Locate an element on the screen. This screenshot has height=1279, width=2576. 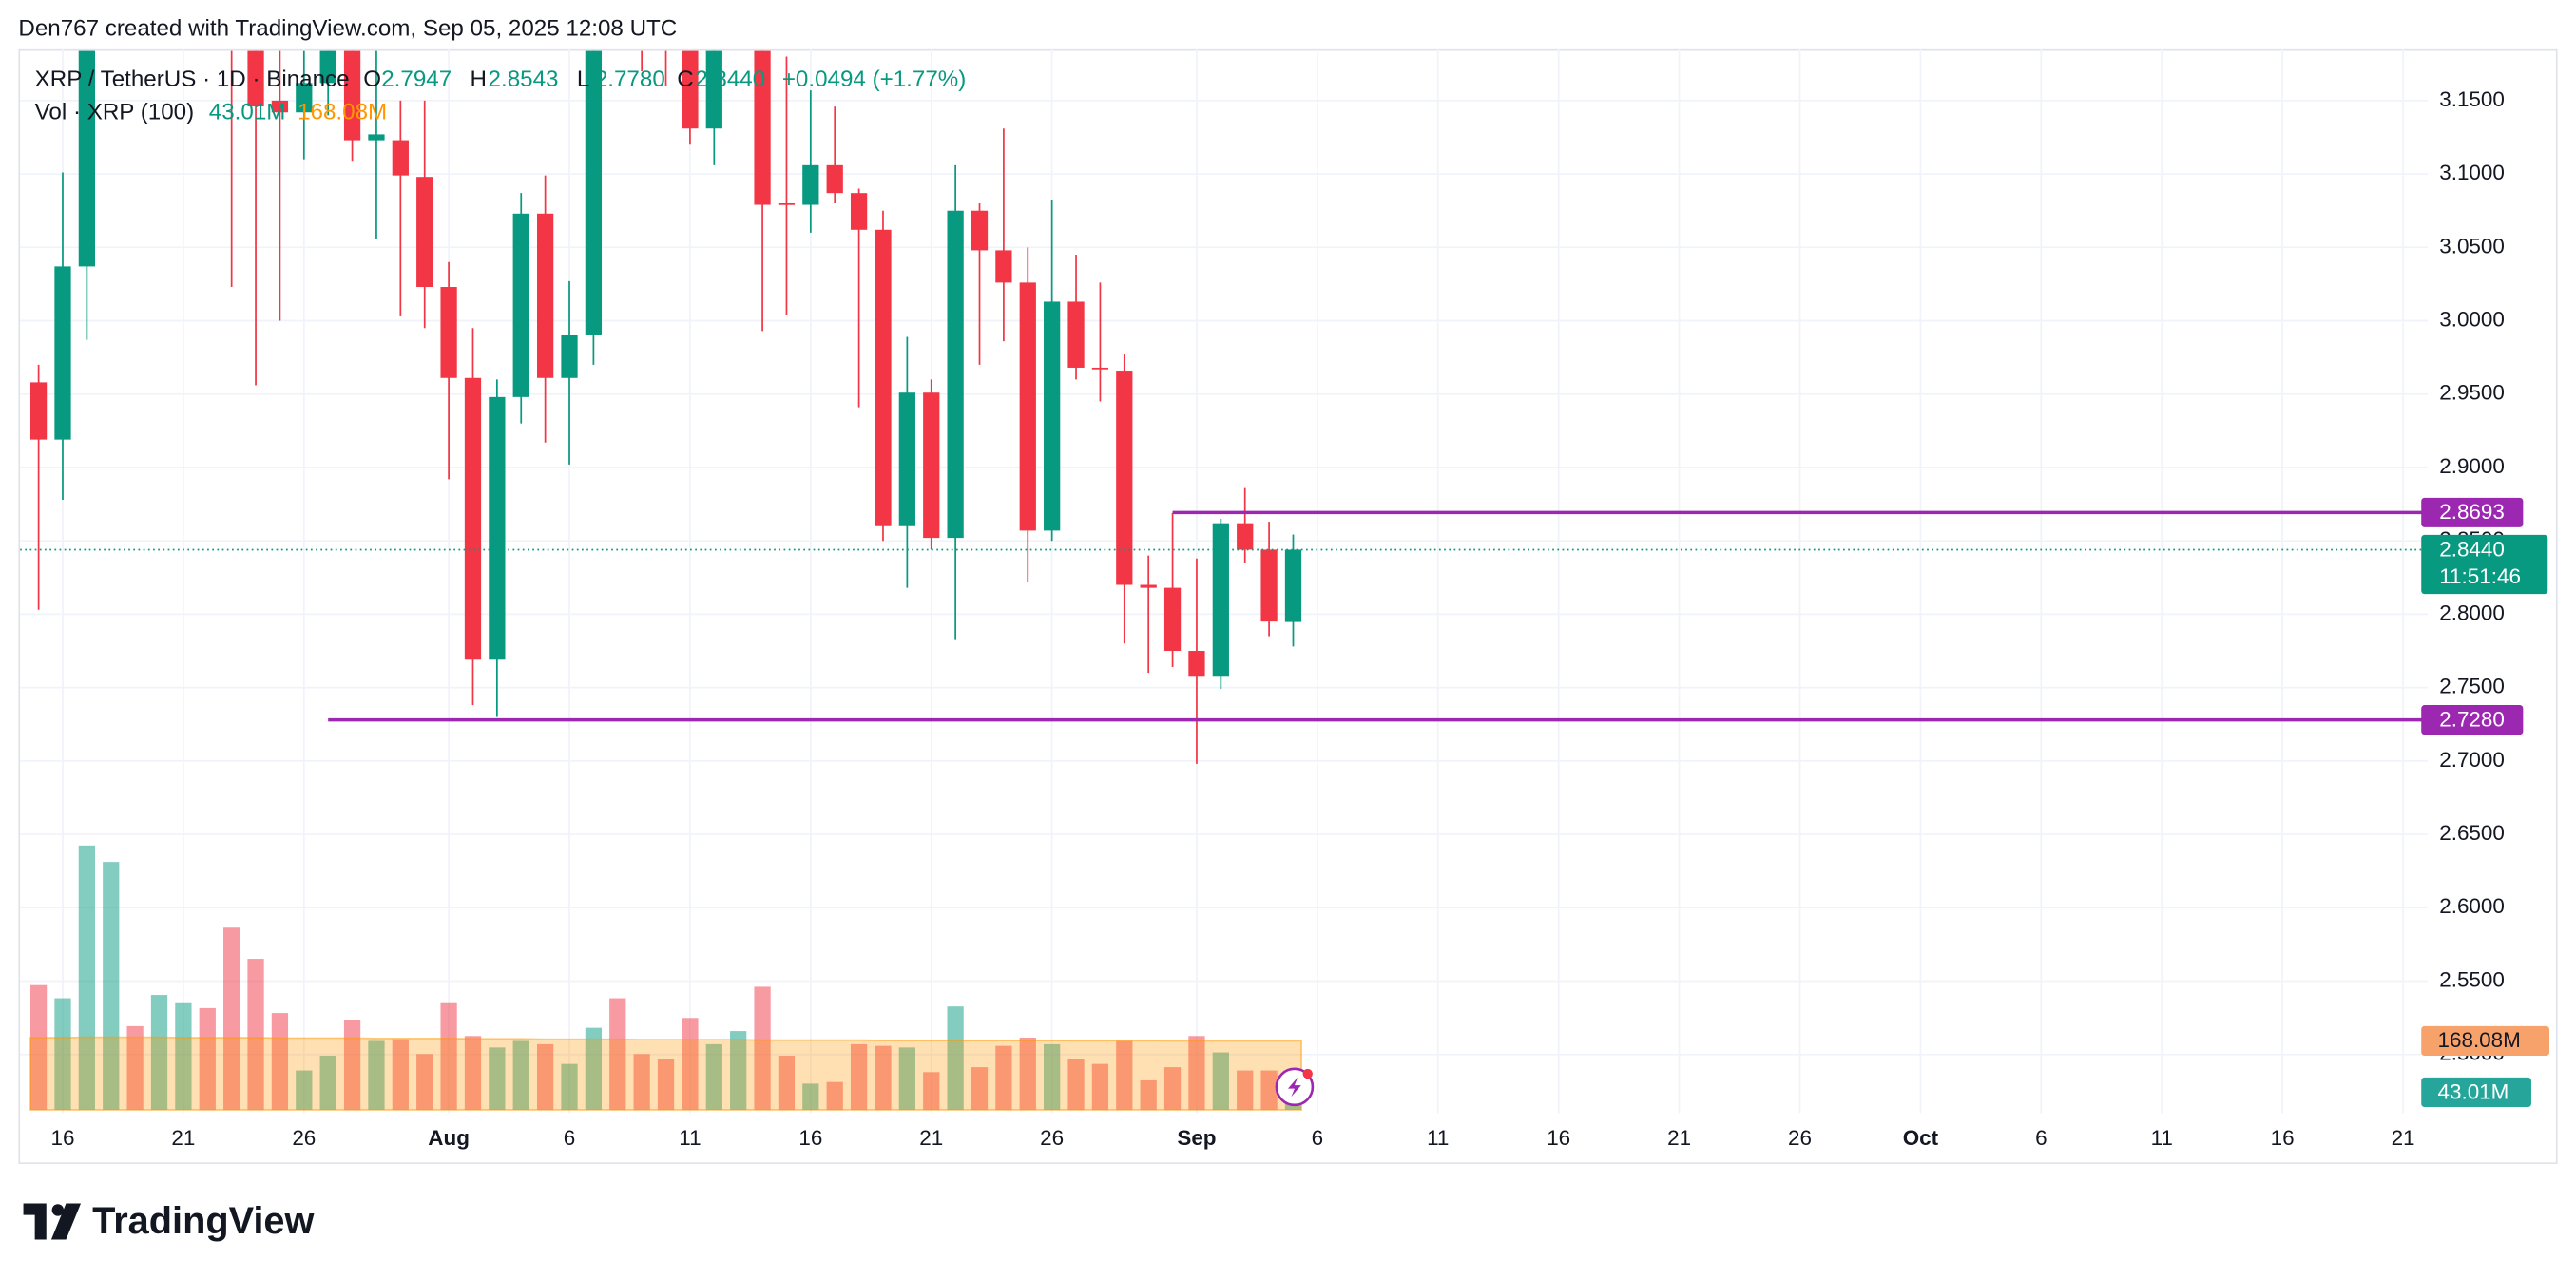
y-tick-label: 3.1000 is located at coordinates (2472, 172).